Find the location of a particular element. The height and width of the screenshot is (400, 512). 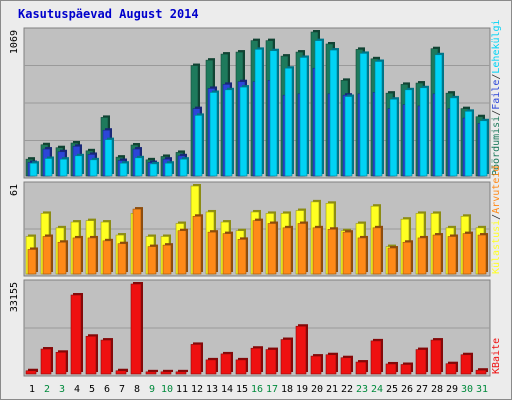

x-label-day-10: 10 is located at coordinates (167, 389).